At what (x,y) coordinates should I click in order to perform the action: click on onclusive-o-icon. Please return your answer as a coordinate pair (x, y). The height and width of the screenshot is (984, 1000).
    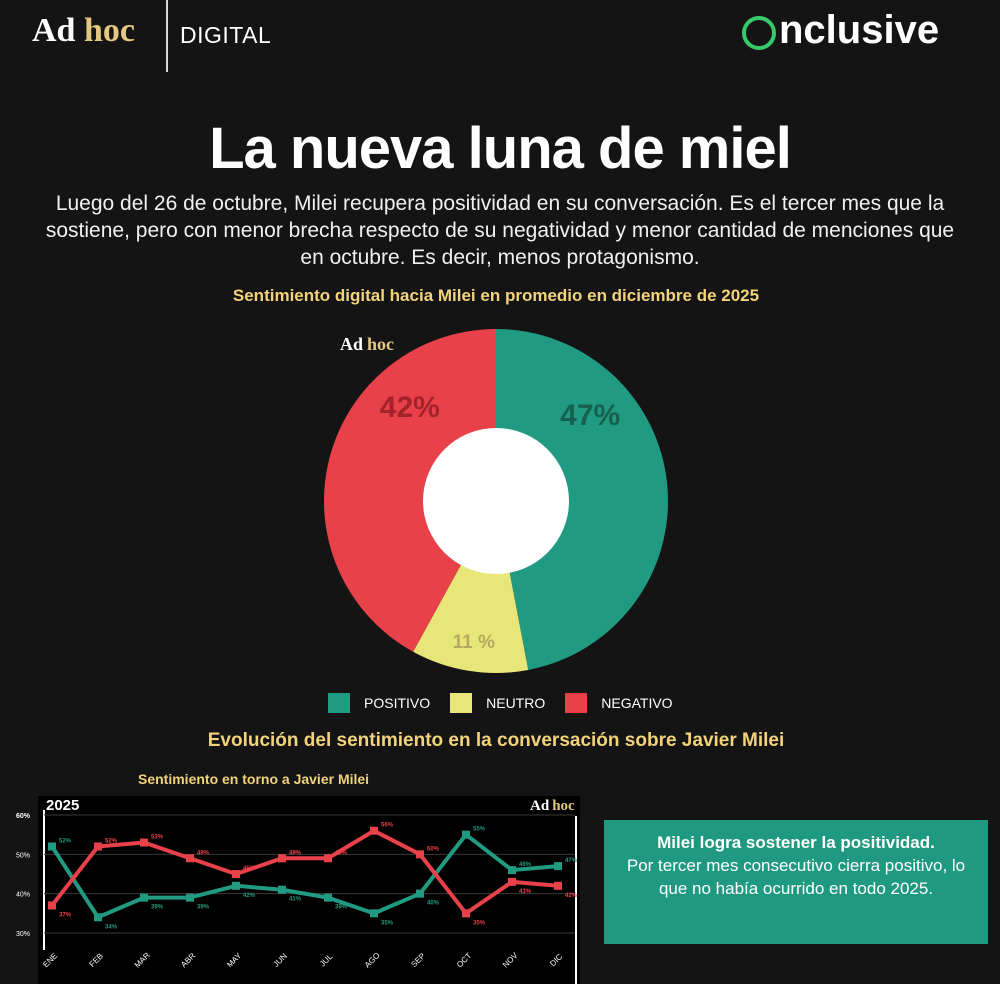
    Looking at the image, I should click on (759, 32).